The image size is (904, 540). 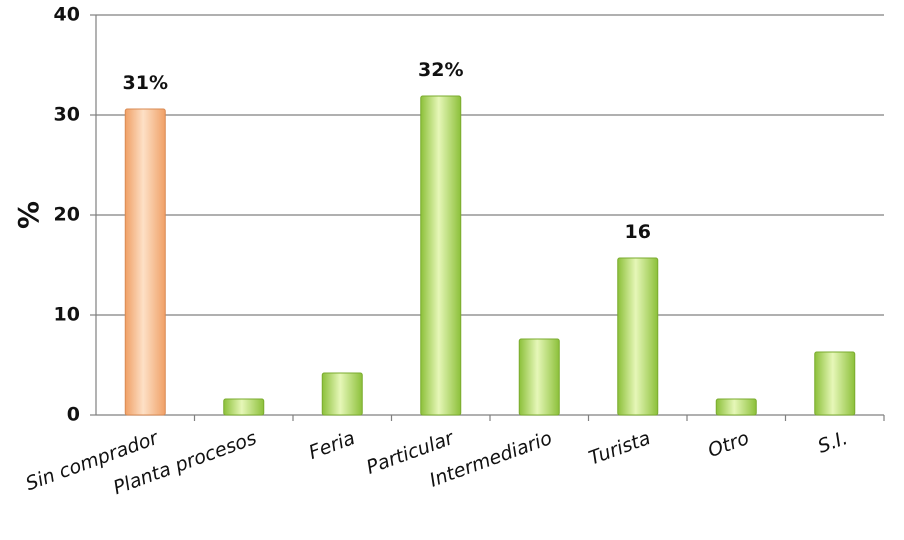 What do you see at coordinates (67, 115) in the screenshot?
I see `y-tick-label: 30` at bounding box center [67, 115].